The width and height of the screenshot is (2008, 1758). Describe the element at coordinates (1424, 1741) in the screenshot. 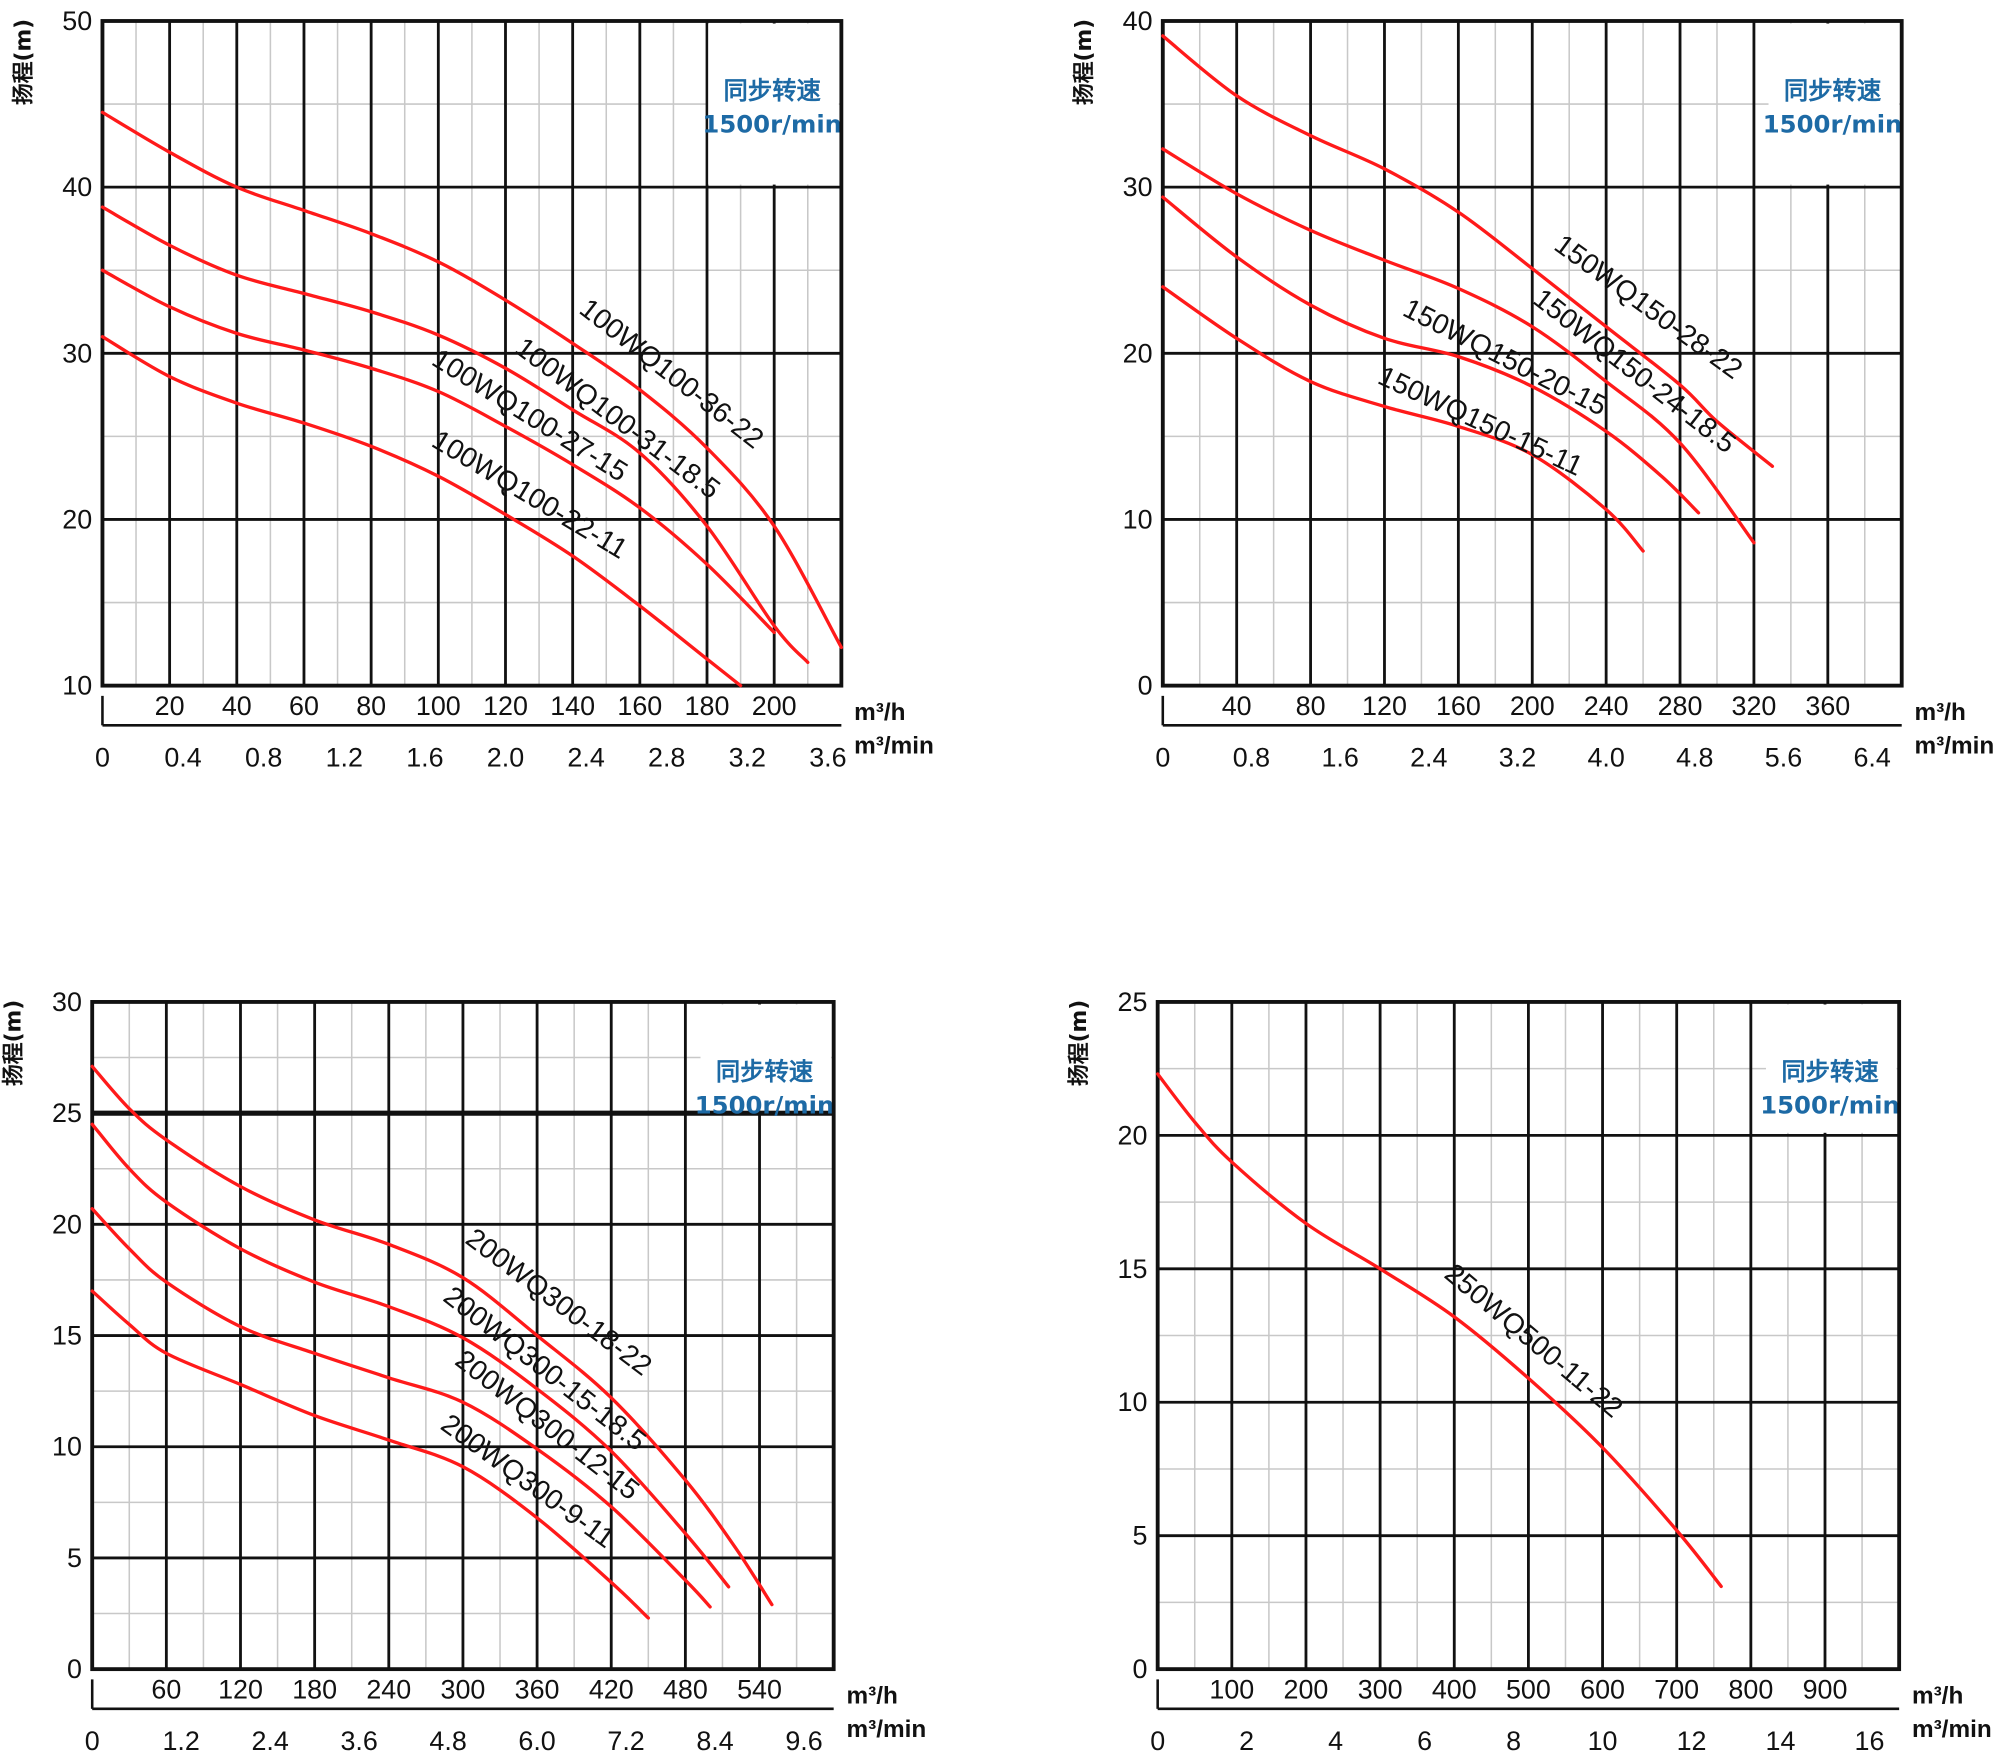

I see `x2-tick-label: 6` at that location.